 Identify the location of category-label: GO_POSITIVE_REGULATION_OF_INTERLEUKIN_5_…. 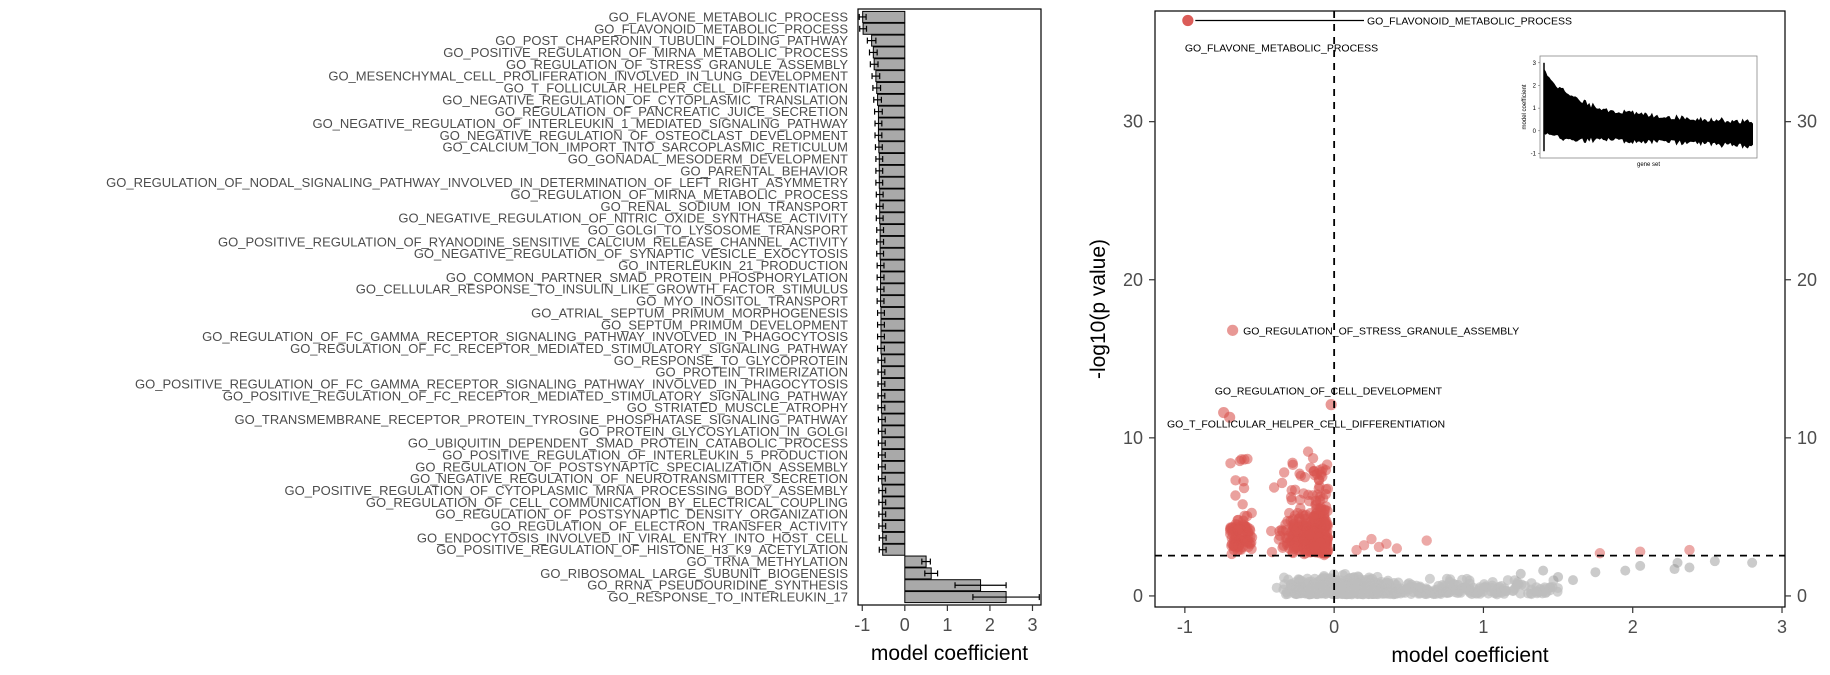
(645, 455).